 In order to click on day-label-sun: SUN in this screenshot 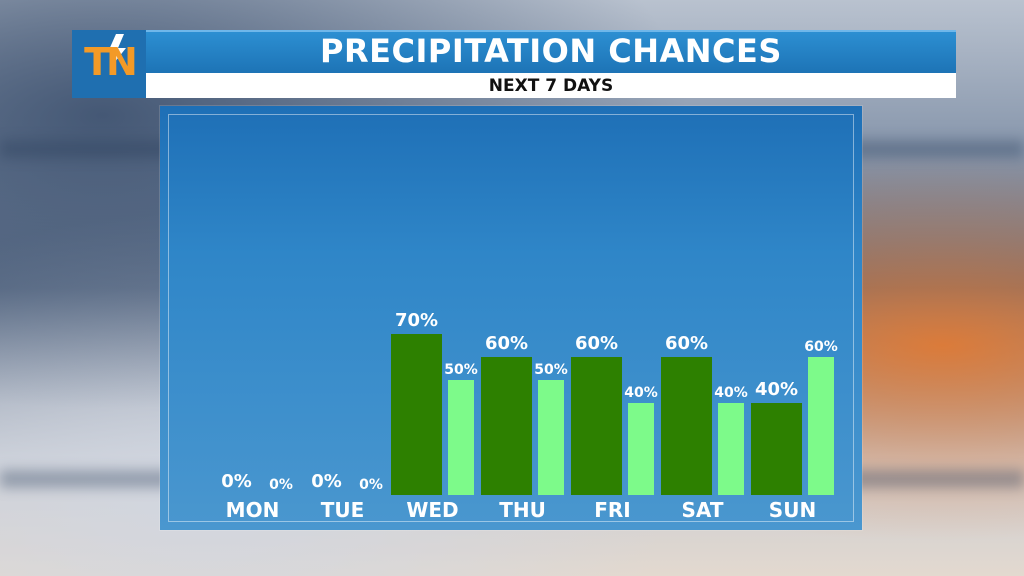, I will do `click(792, 510)`.